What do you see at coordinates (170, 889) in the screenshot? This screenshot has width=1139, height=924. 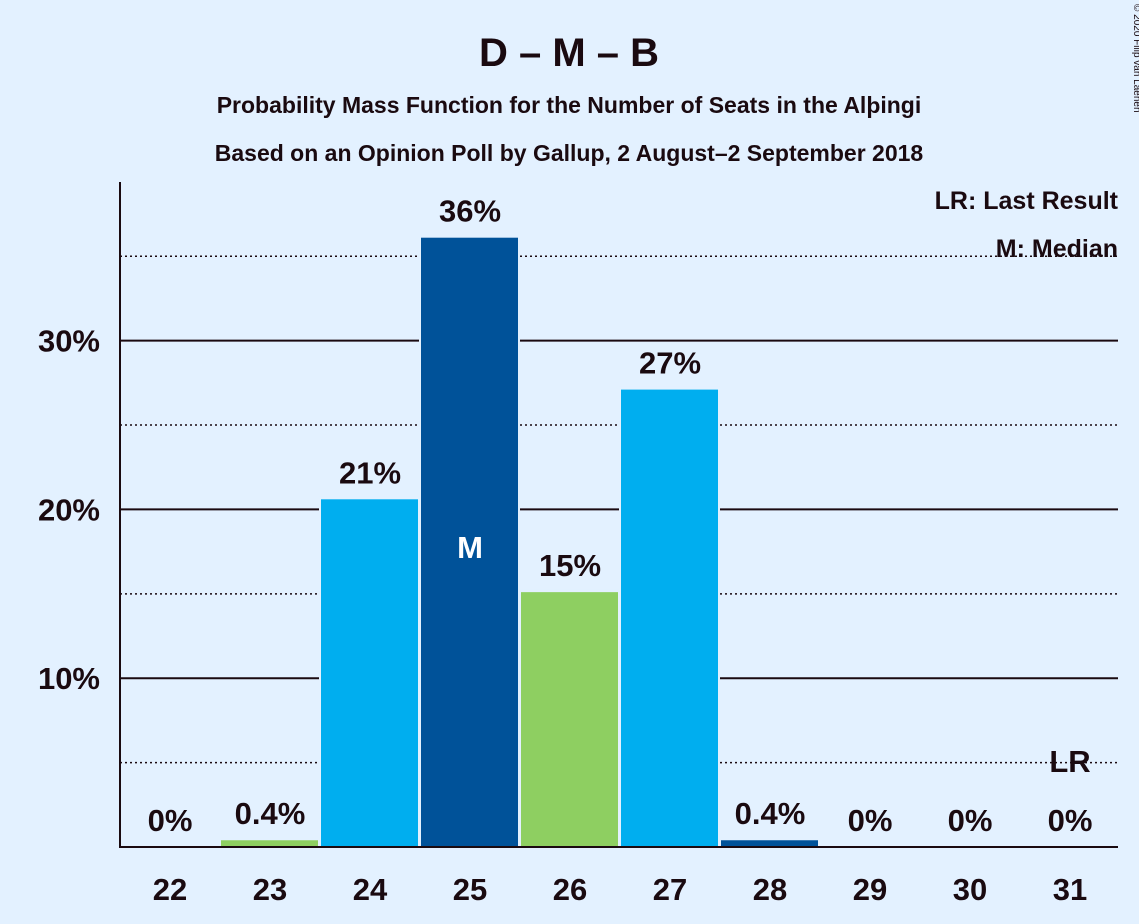 I see `x-tick-label-22: 22` at bounding box center [170, 889].